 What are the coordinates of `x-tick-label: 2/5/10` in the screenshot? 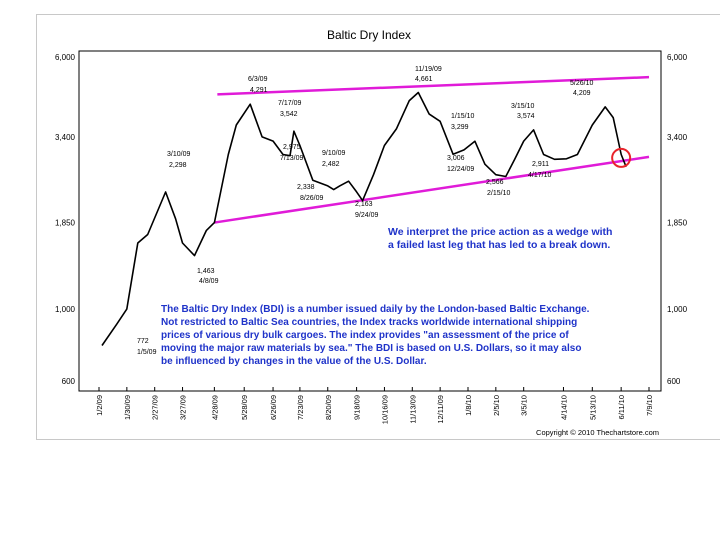 It's located at (496, 405).